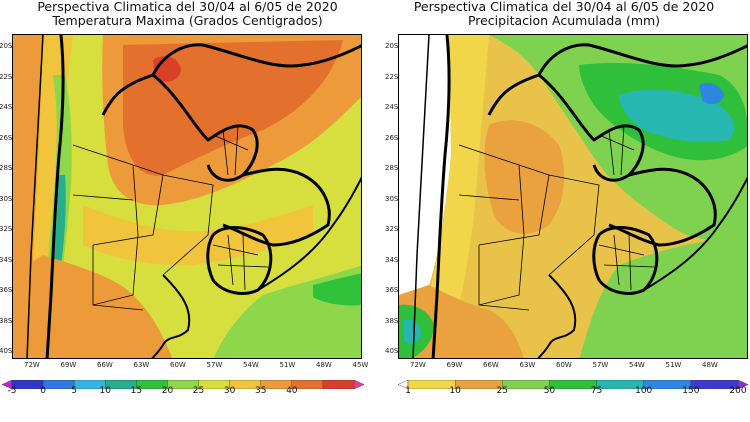 This screenshot has width=750, height=422. I want to click on colorbar-label: 40, so click(292, 391).